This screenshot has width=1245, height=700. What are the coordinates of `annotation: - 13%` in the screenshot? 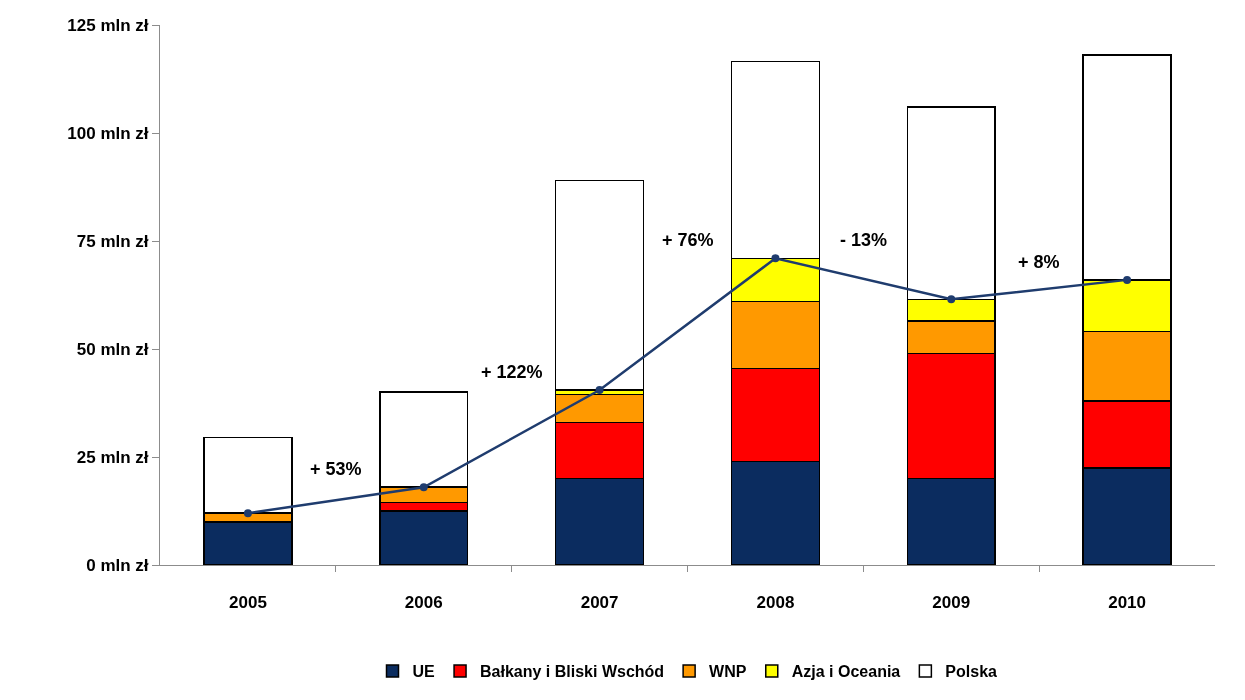 It's located at (864, 240).